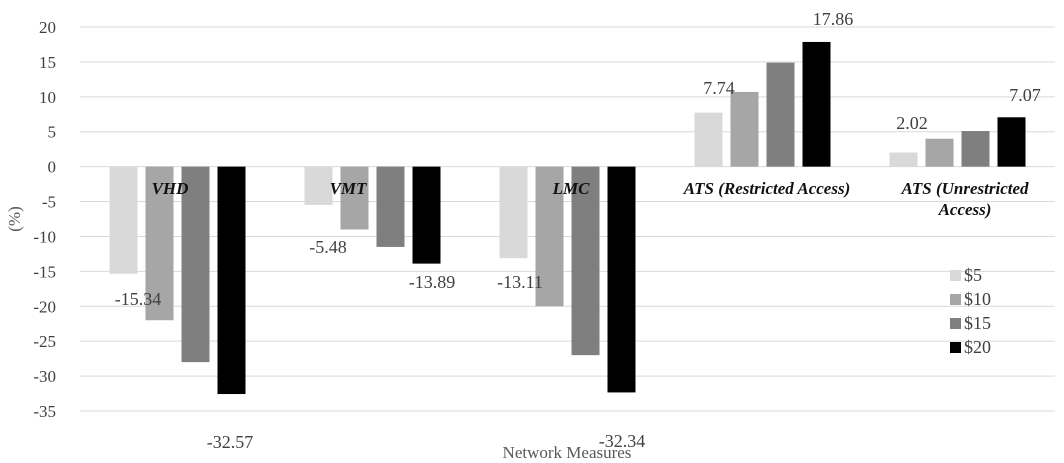 The image size is (1064, 463). What do you see at coordinates (833, 19) in the screenshot?
I see `data-label: 17.86` at bounding box center [833, 19].